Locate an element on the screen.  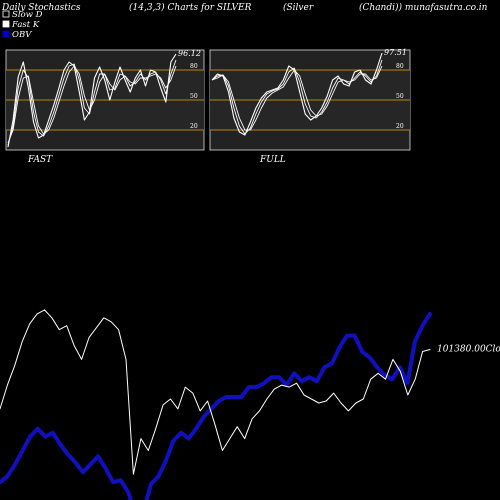
header-segment-2: (14,3,3) Charts for SILVER is located at coordinates (190, 7).